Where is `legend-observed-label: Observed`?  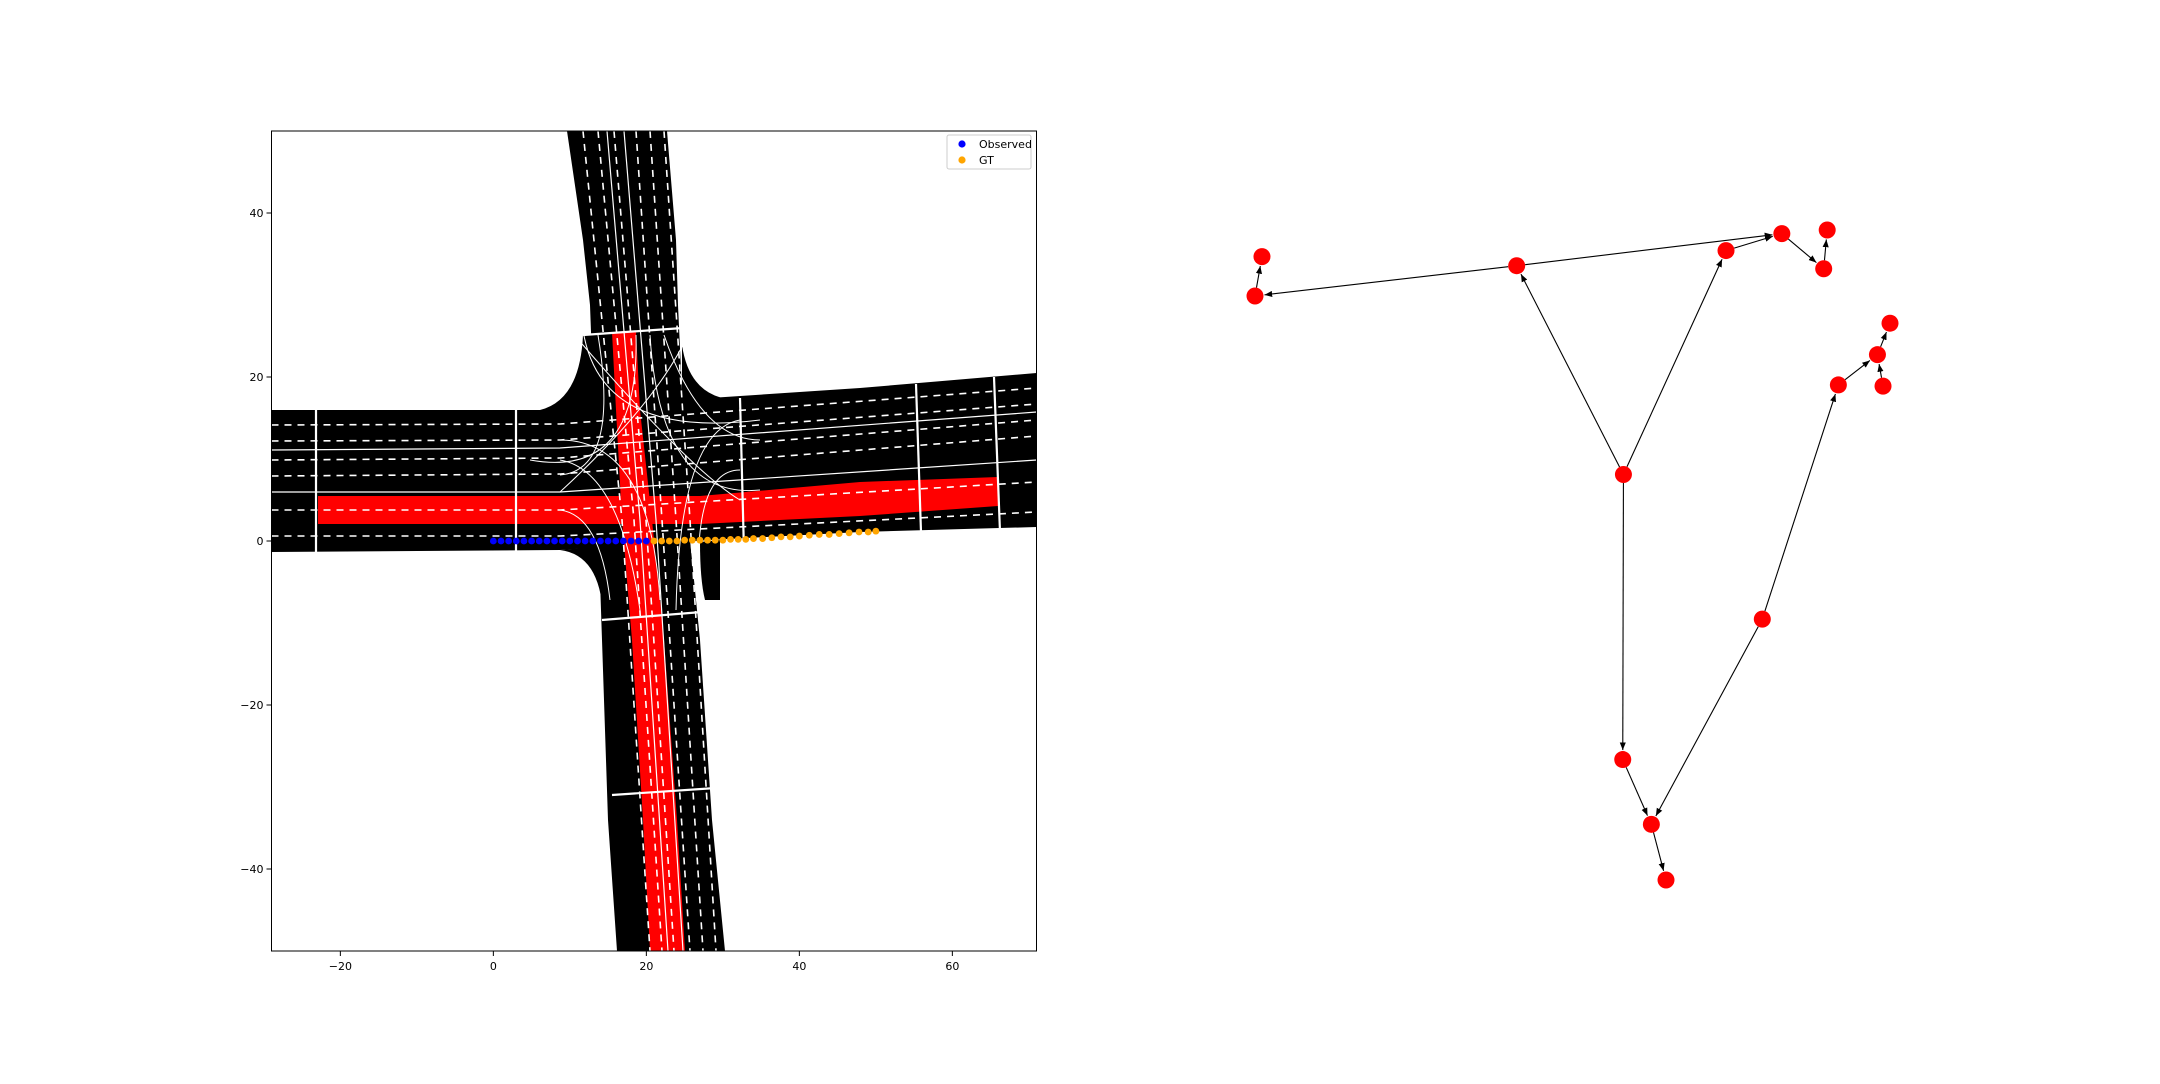 legend-observed-label: Observed is located at coordinates (1005, 144).